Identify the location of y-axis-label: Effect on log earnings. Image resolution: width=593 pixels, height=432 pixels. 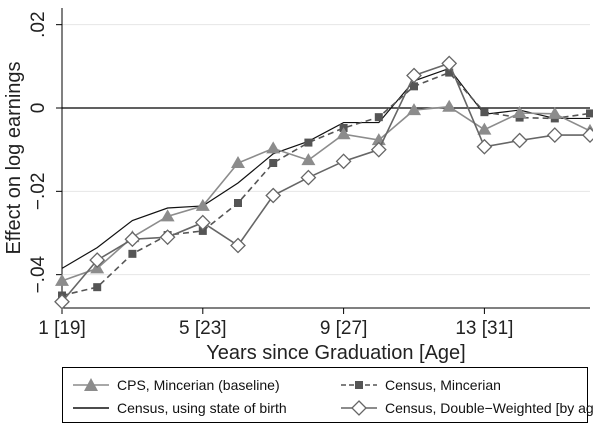
(14, 157).